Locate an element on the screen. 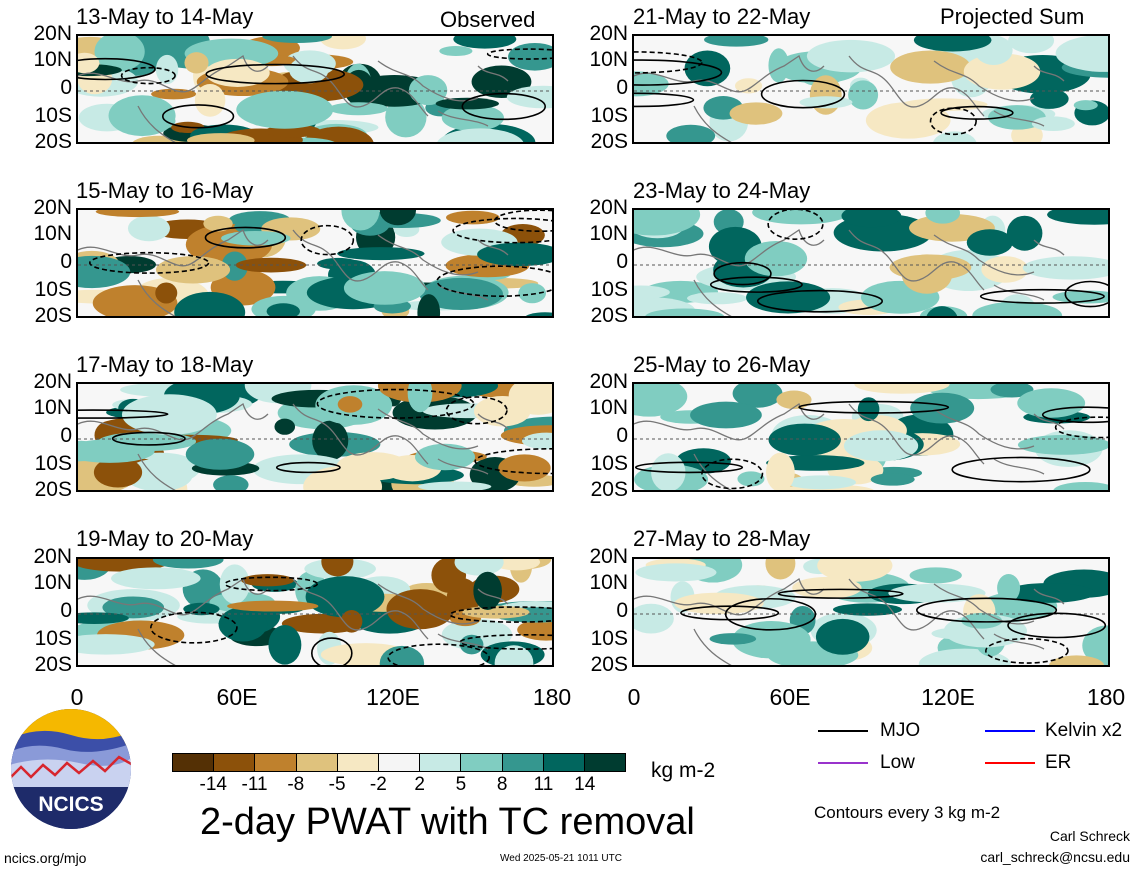 The image size is (1135, 872). contour-note: Contours every 3 kg m-2 is located at coordinates (907, 812).